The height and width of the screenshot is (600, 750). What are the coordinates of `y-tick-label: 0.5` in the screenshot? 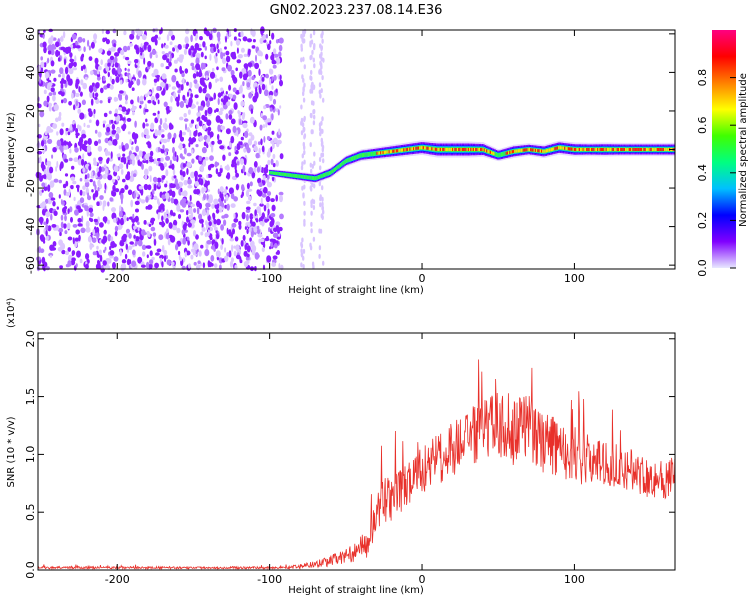 It's located at (30, 512).